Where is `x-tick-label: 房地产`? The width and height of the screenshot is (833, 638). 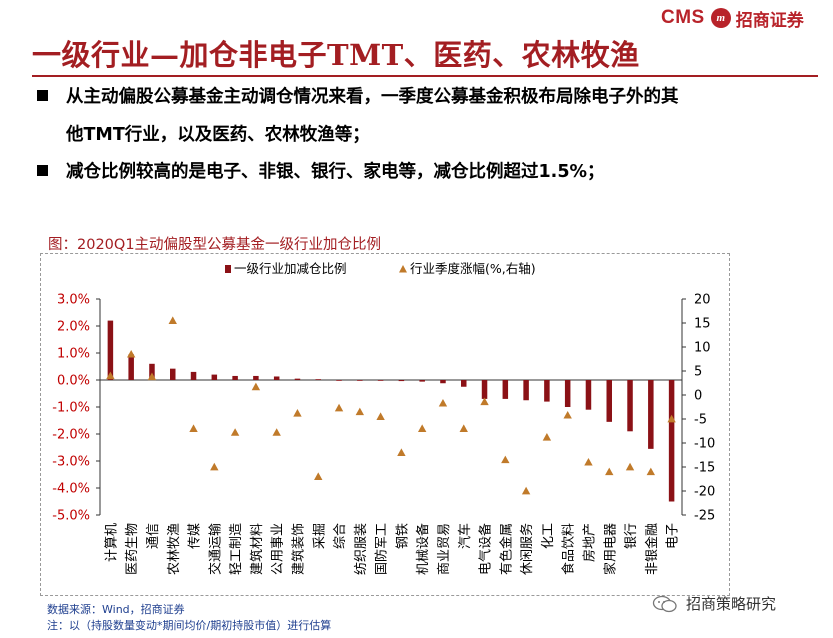 x-tick-label: 房地产 is located at coordinates (589, 542).